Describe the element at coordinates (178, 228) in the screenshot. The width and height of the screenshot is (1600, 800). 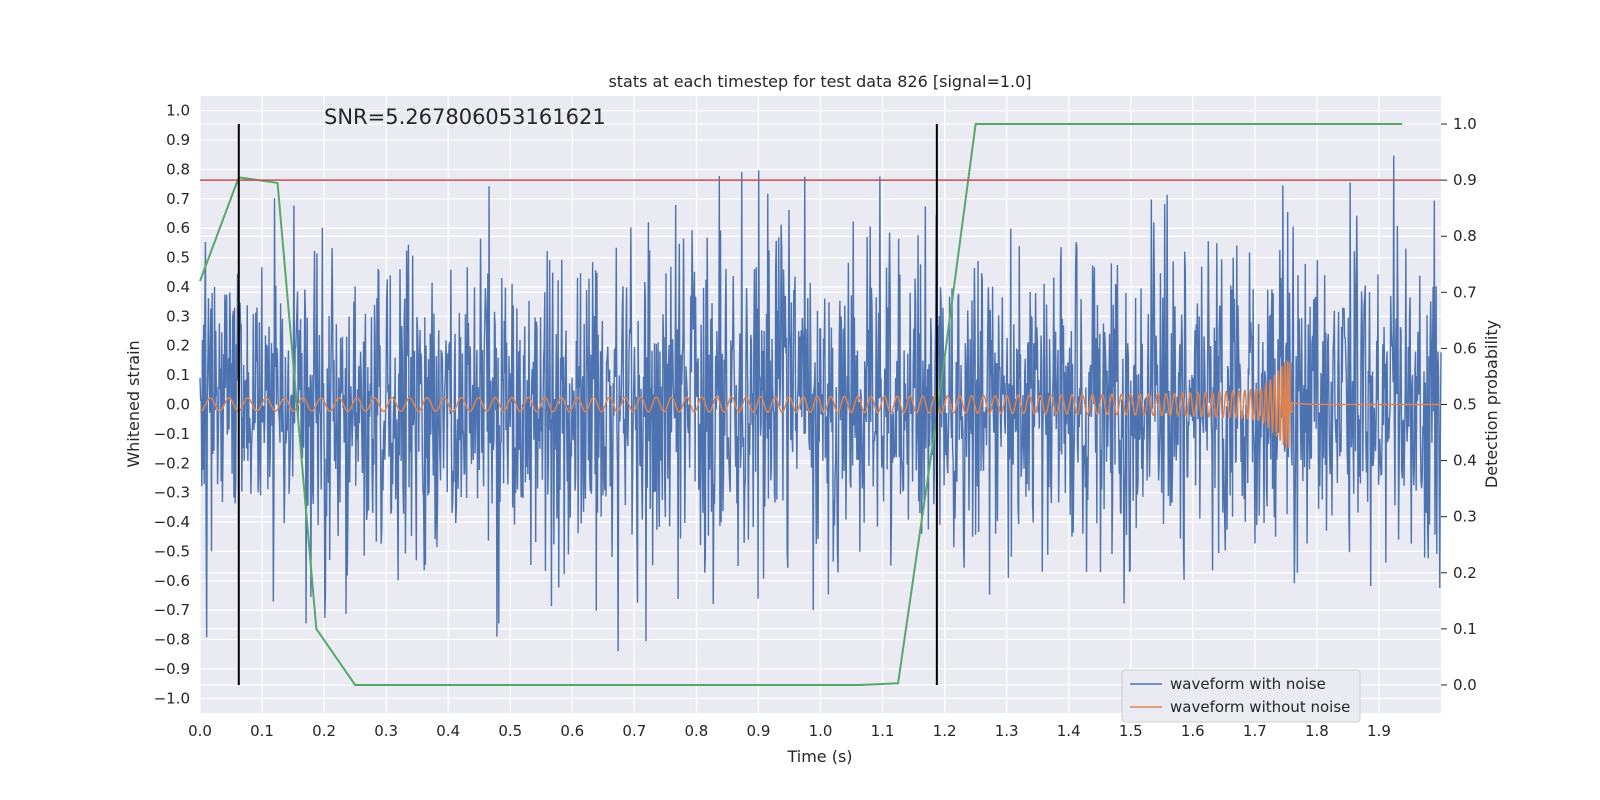
I see `y-left-tick-label: 0.6` at that location.